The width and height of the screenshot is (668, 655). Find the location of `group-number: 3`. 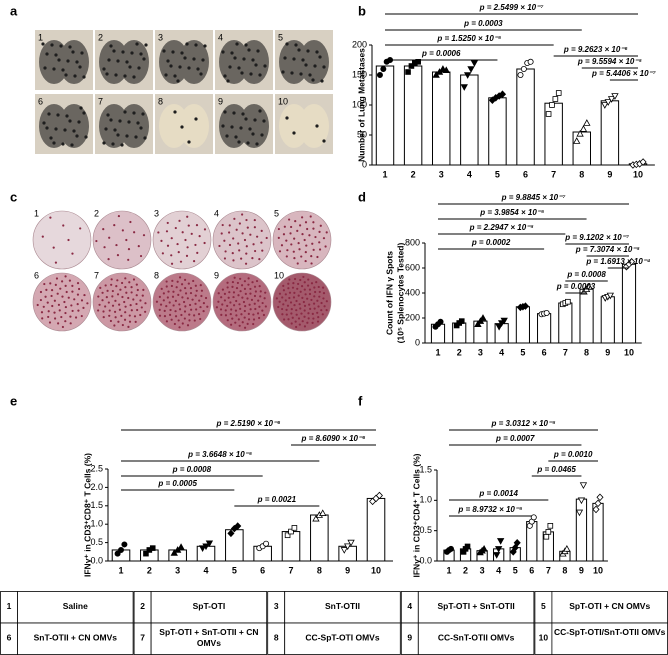

group-number: 3 is located at coordinates (276, 606).